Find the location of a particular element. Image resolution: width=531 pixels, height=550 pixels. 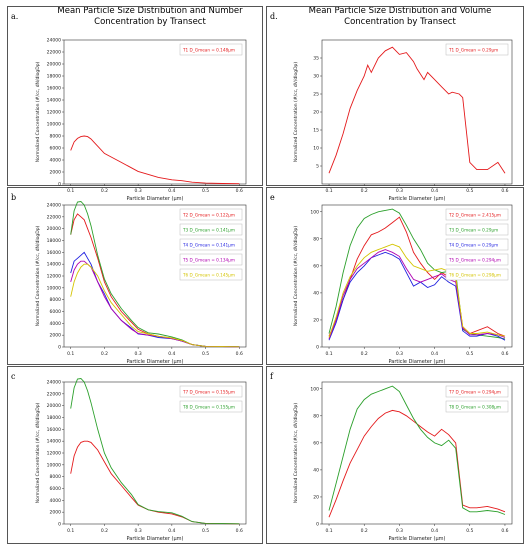

y-tick-label: 12000 is located at coordinates (54, 277).